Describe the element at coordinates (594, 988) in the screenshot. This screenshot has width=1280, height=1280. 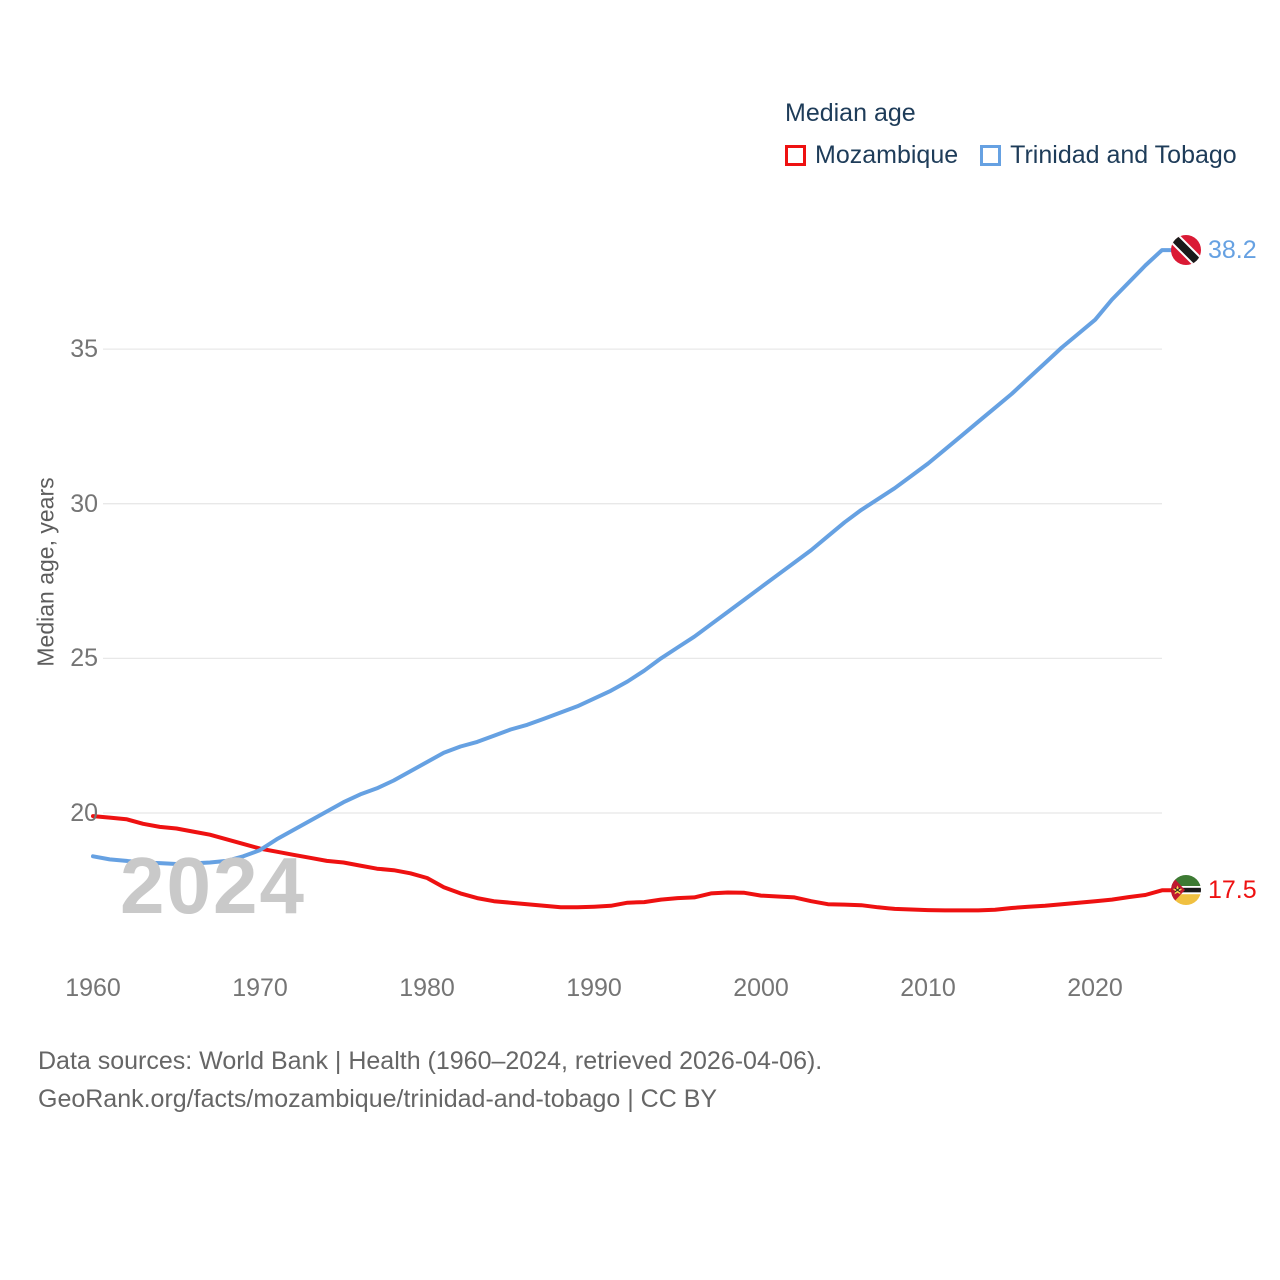
I see `x-tick-1990: 1990` at that location.